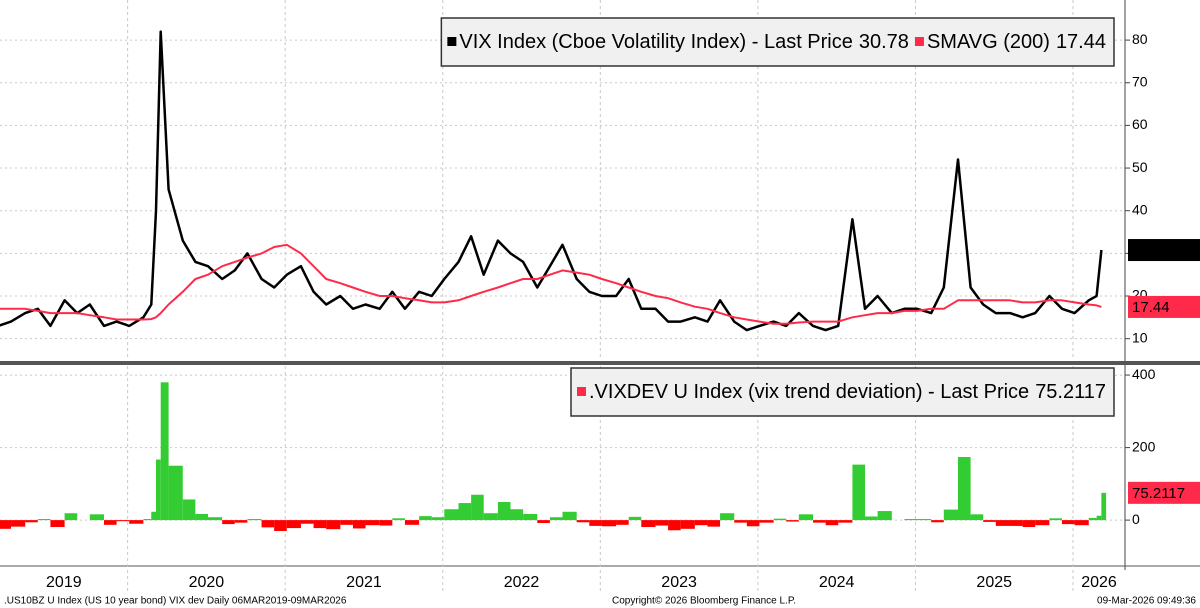 Image resolution: width=1200 pixels, height=608 pixels. I want to click on x-tick-label: 2024, so click(837, 582).